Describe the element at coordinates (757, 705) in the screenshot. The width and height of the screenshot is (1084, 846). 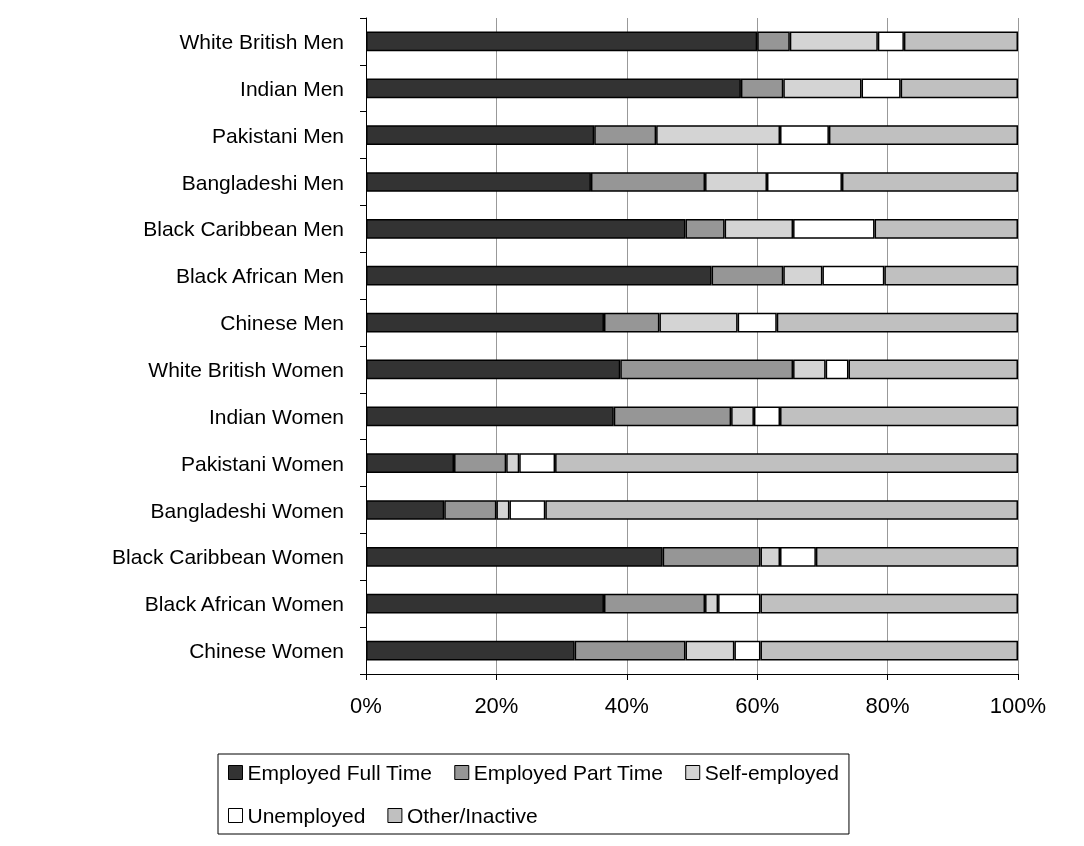
I see `x-tick-label: 60%` at that location.